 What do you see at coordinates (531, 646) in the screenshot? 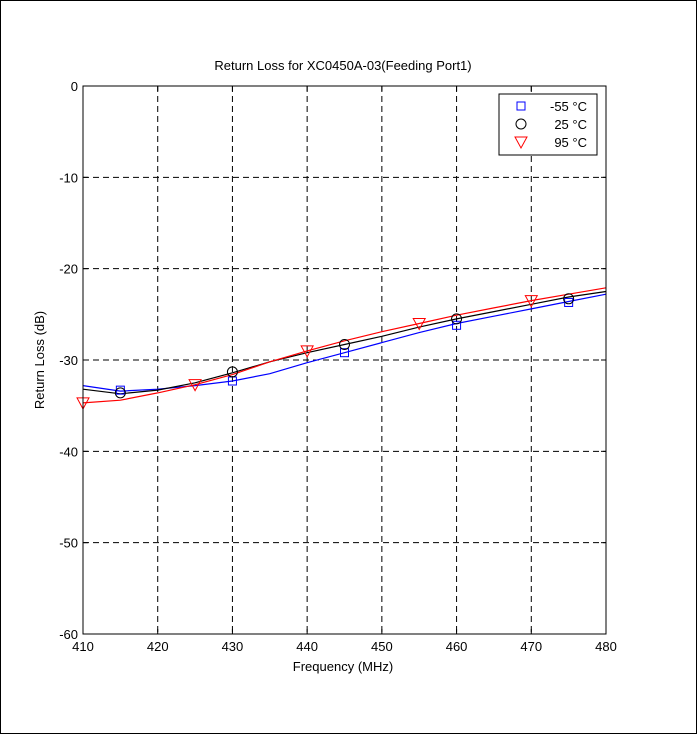
I see `x-tick-label: 470` at bounding box center [531, 646].